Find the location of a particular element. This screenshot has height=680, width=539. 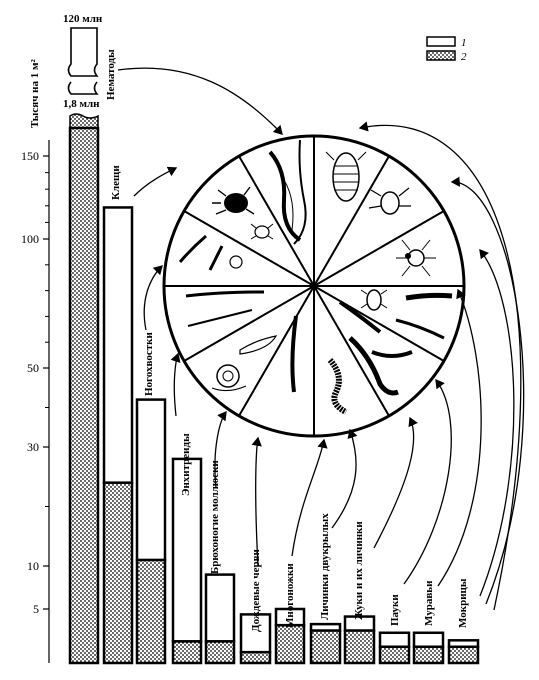

category-label: Ногохвостки is located at coordinates (149, 364).